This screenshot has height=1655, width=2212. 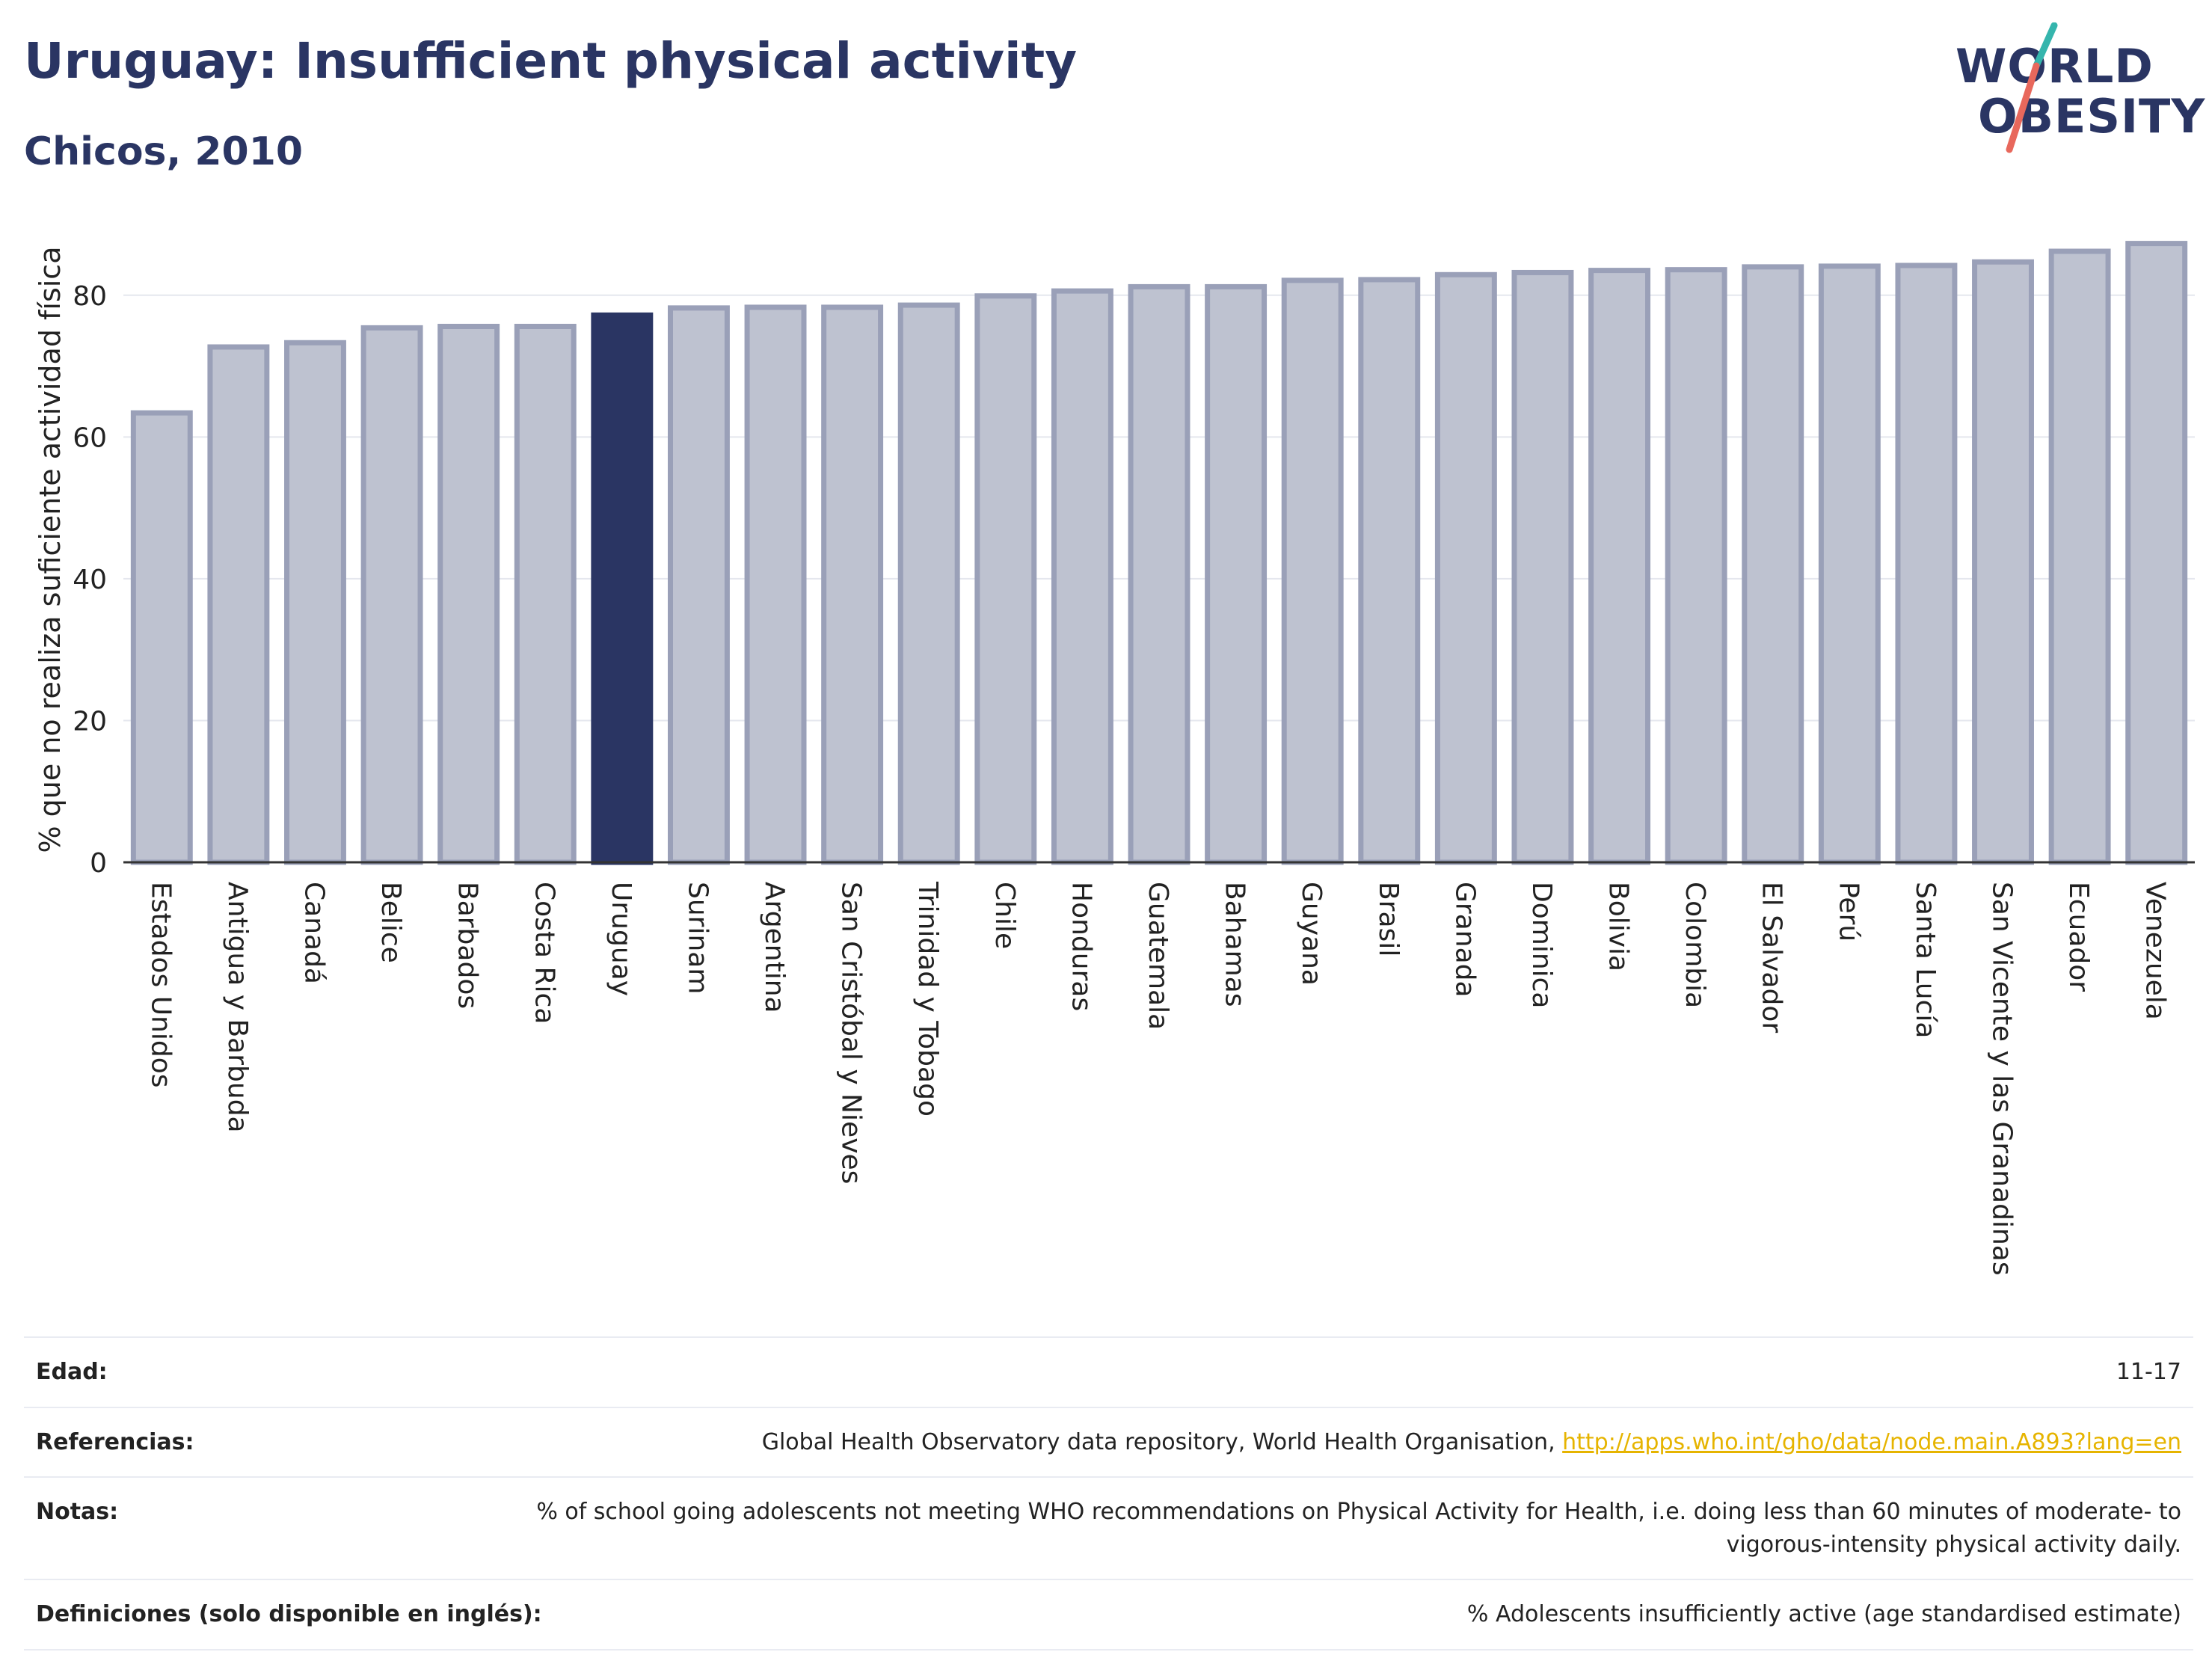 What do you see at coordinates (313, 933) in the screenshot?
I see `x-tick-label: Canadá` at bounding box center [313, 933].